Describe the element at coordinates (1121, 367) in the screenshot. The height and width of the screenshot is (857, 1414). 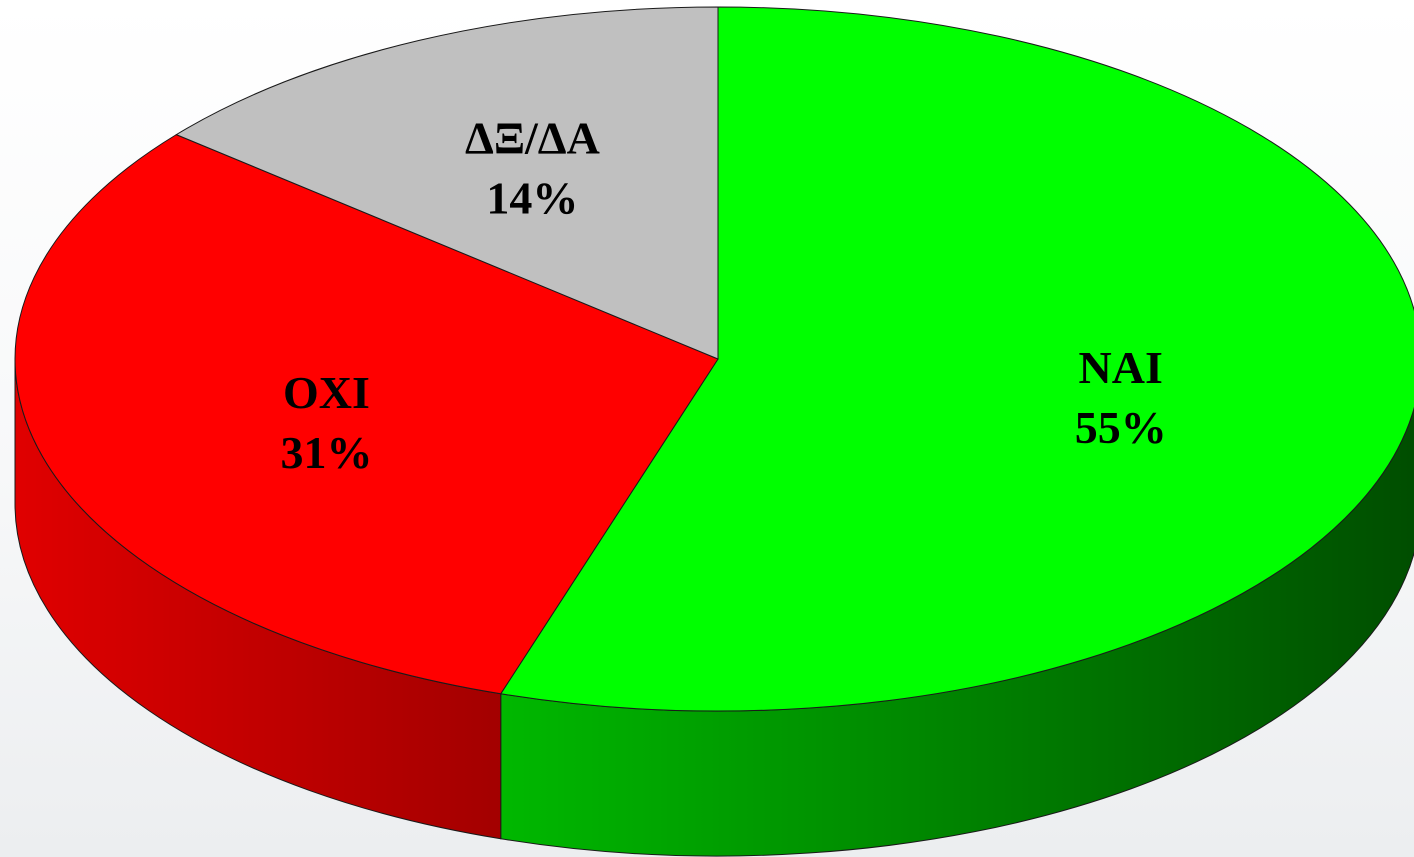
I see `slice-label-nai: NAI` at that location.